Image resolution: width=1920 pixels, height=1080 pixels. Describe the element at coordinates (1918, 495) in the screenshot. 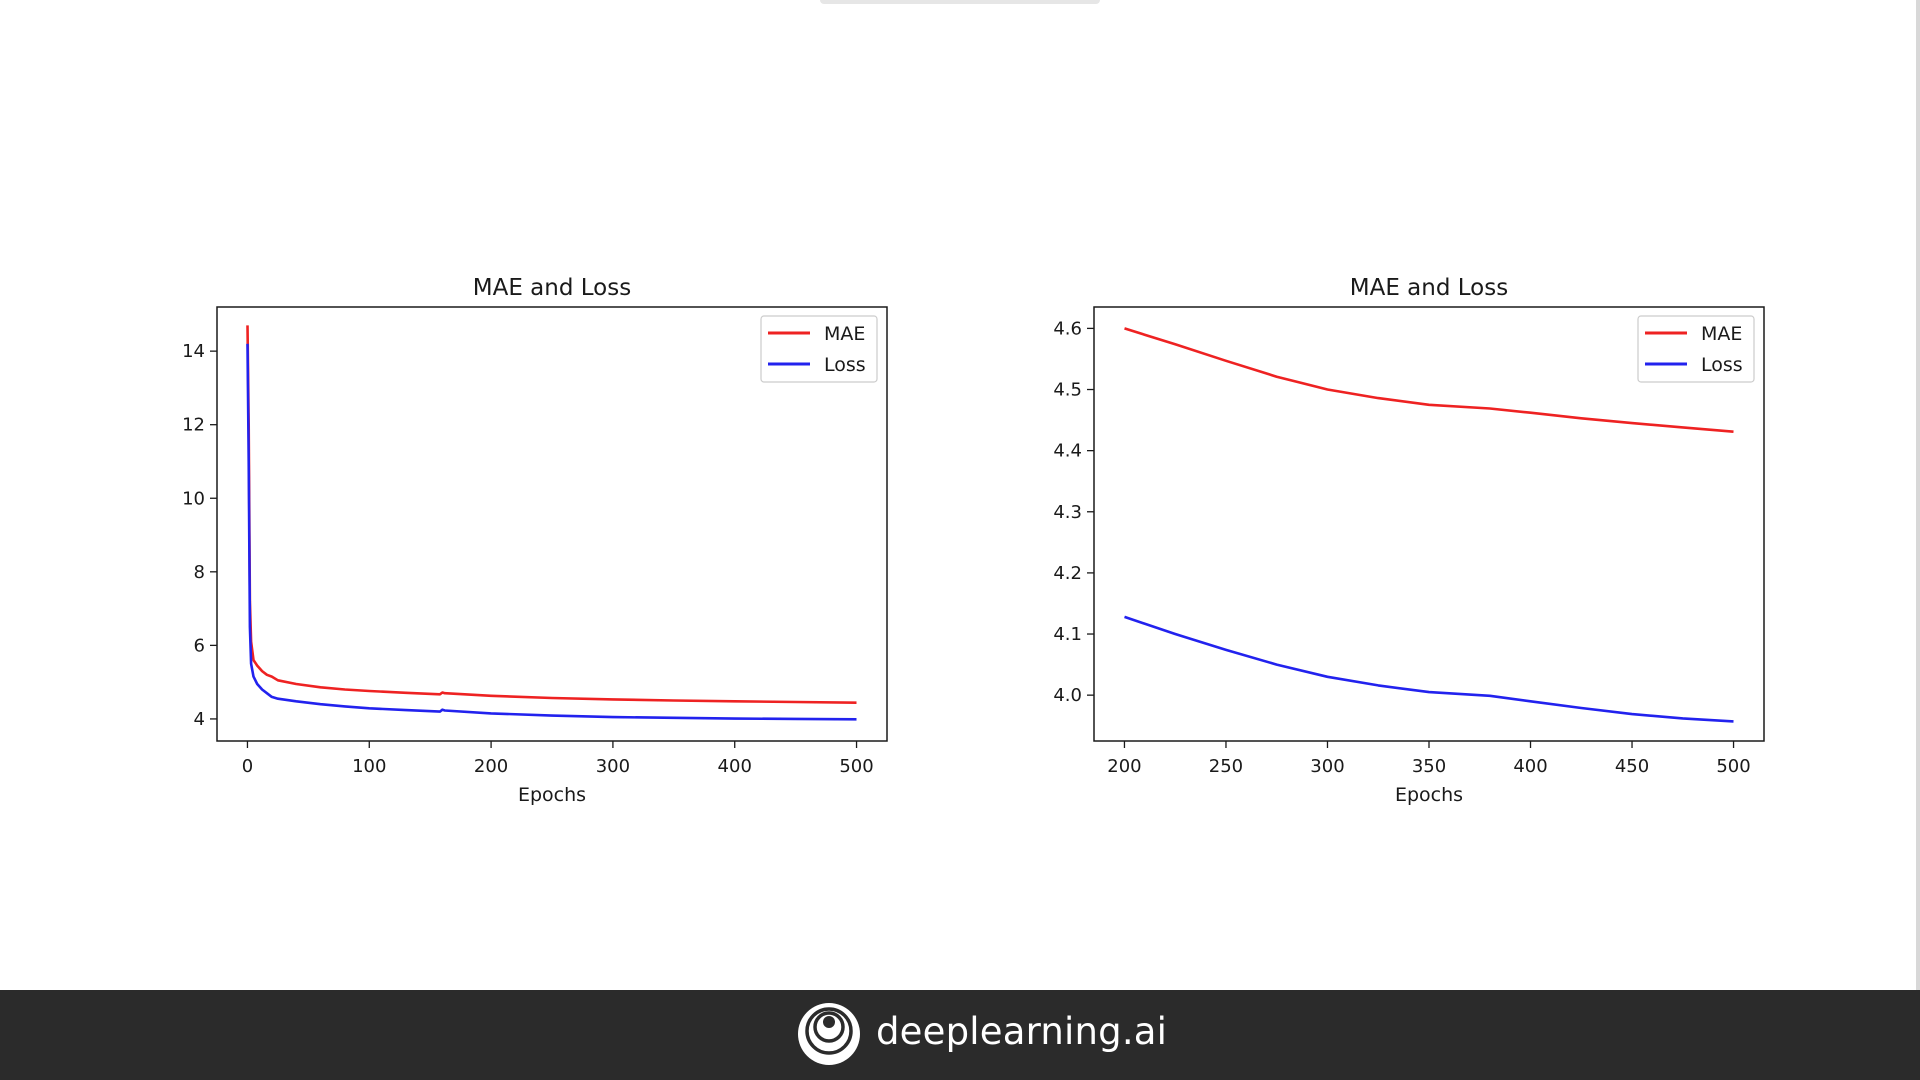

I see `scrollbar-edge` at that location.